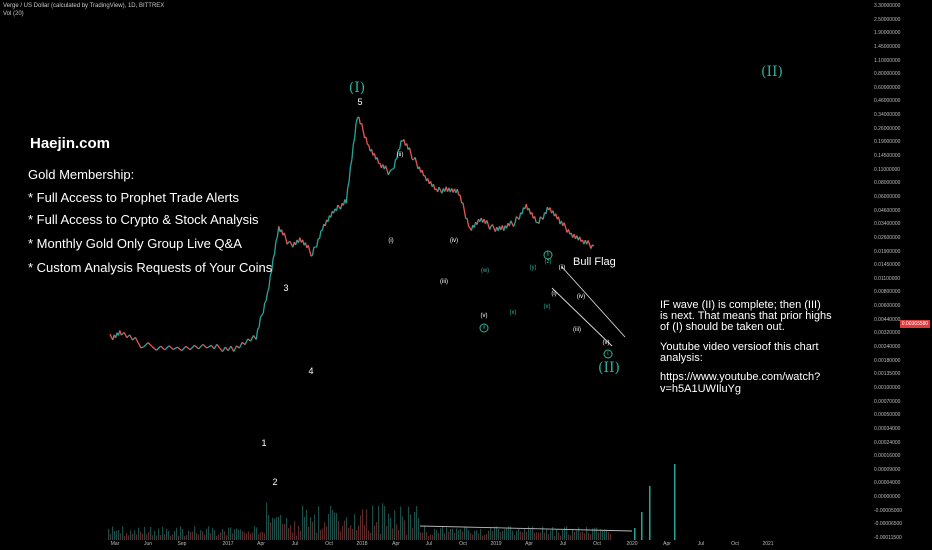 The image size is (932, 550). Describe the element at coordinates (887, 87) in the screenshot. I see `price-tick-label: 0.60000000` at that location.